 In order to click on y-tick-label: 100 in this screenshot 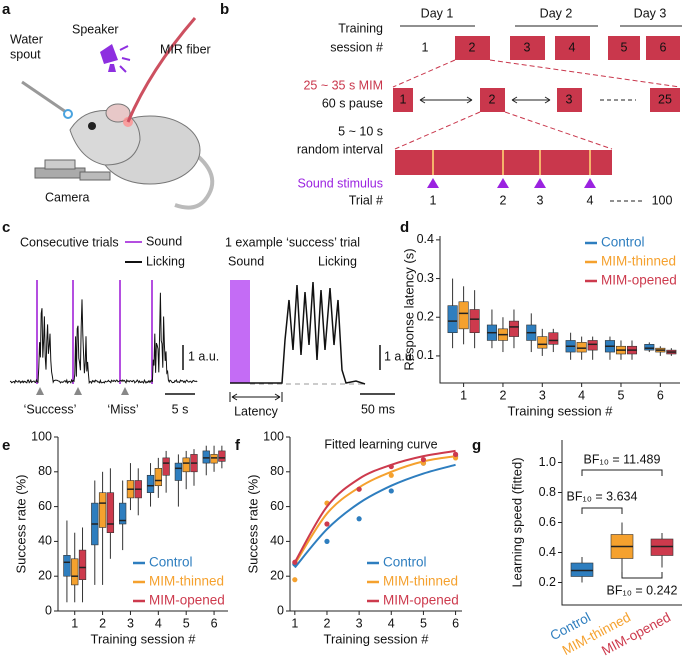, I will do `click(41, 436)`.